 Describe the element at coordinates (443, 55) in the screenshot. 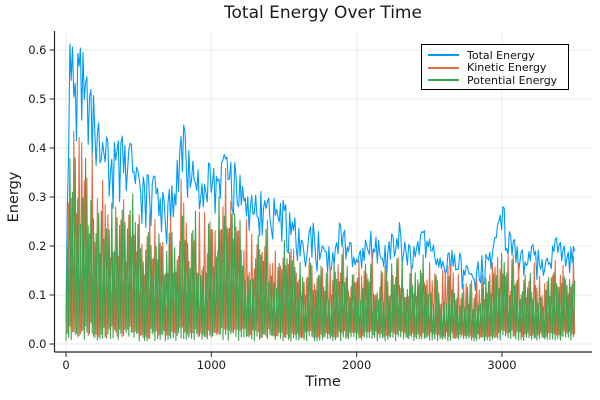

I see `legend-line-total-energy` at that location.